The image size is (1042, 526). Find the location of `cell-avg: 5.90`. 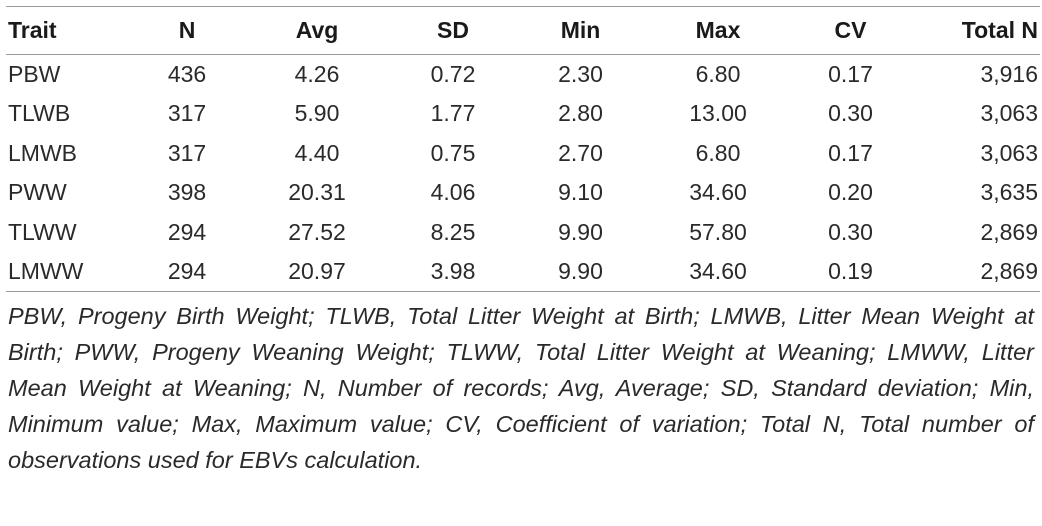

cell-avg: 5.90 is located at coordinates (317, 113).